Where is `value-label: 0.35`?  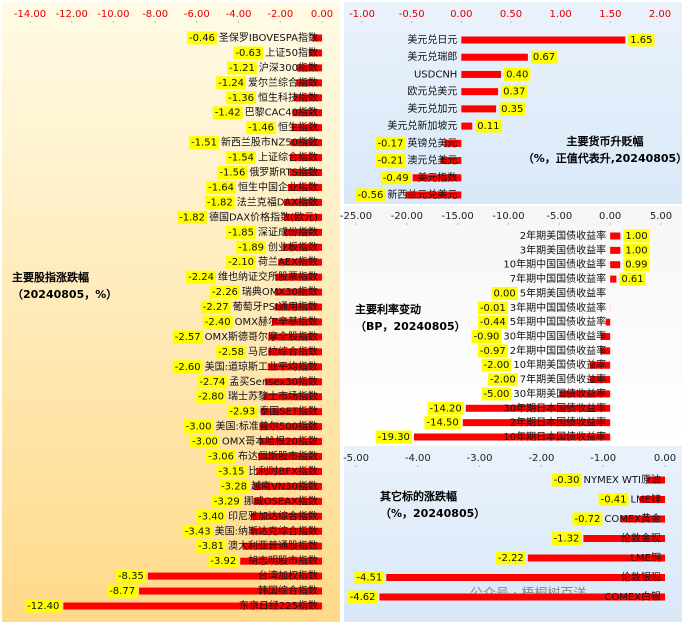 value-label: 0.35 is located at coordinates (512, 109).